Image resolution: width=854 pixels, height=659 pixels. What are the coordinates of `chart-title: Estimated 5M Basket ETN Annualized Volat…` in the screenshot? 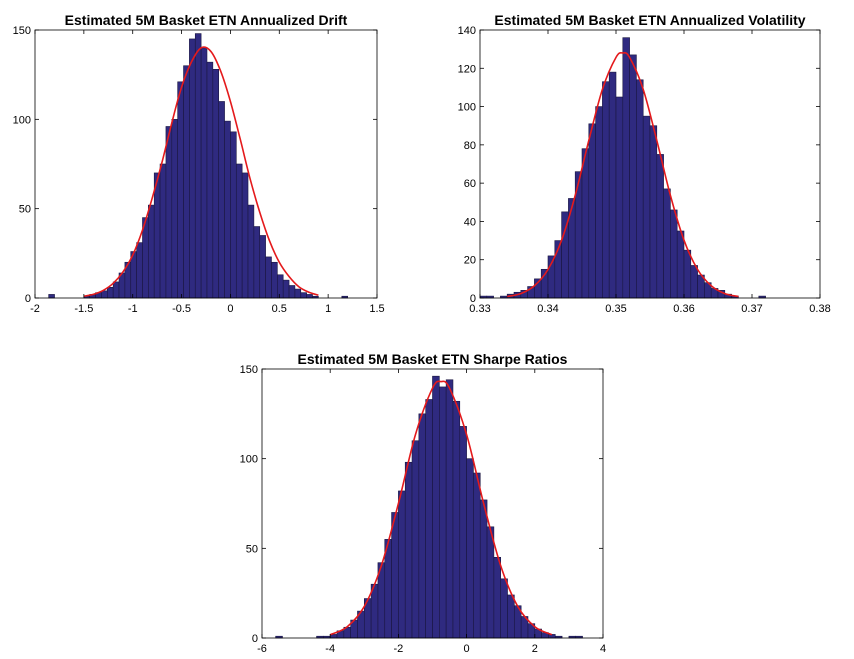 It's located at (649, 20).